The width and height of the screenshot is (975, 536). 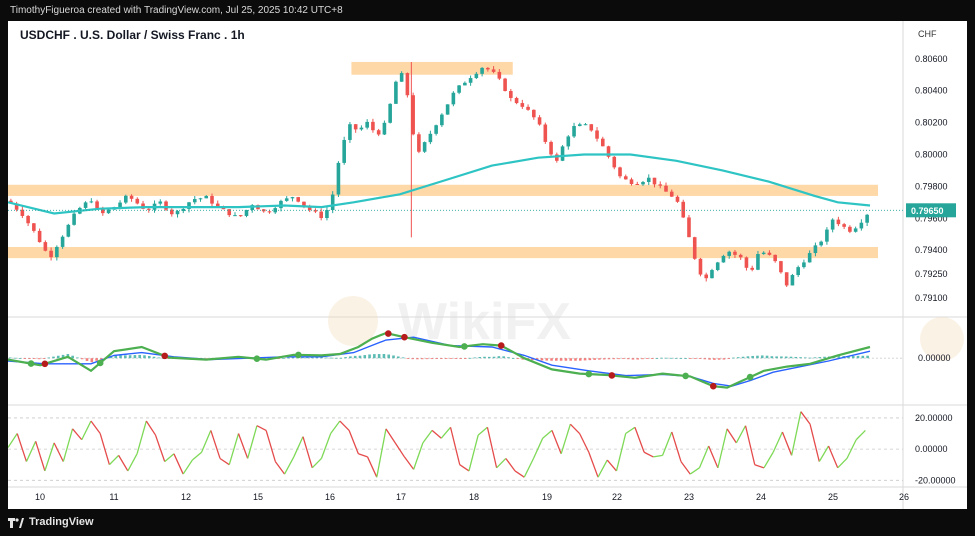 I want to click on last-price-label: 0.79650, so click(x=927, y=211).